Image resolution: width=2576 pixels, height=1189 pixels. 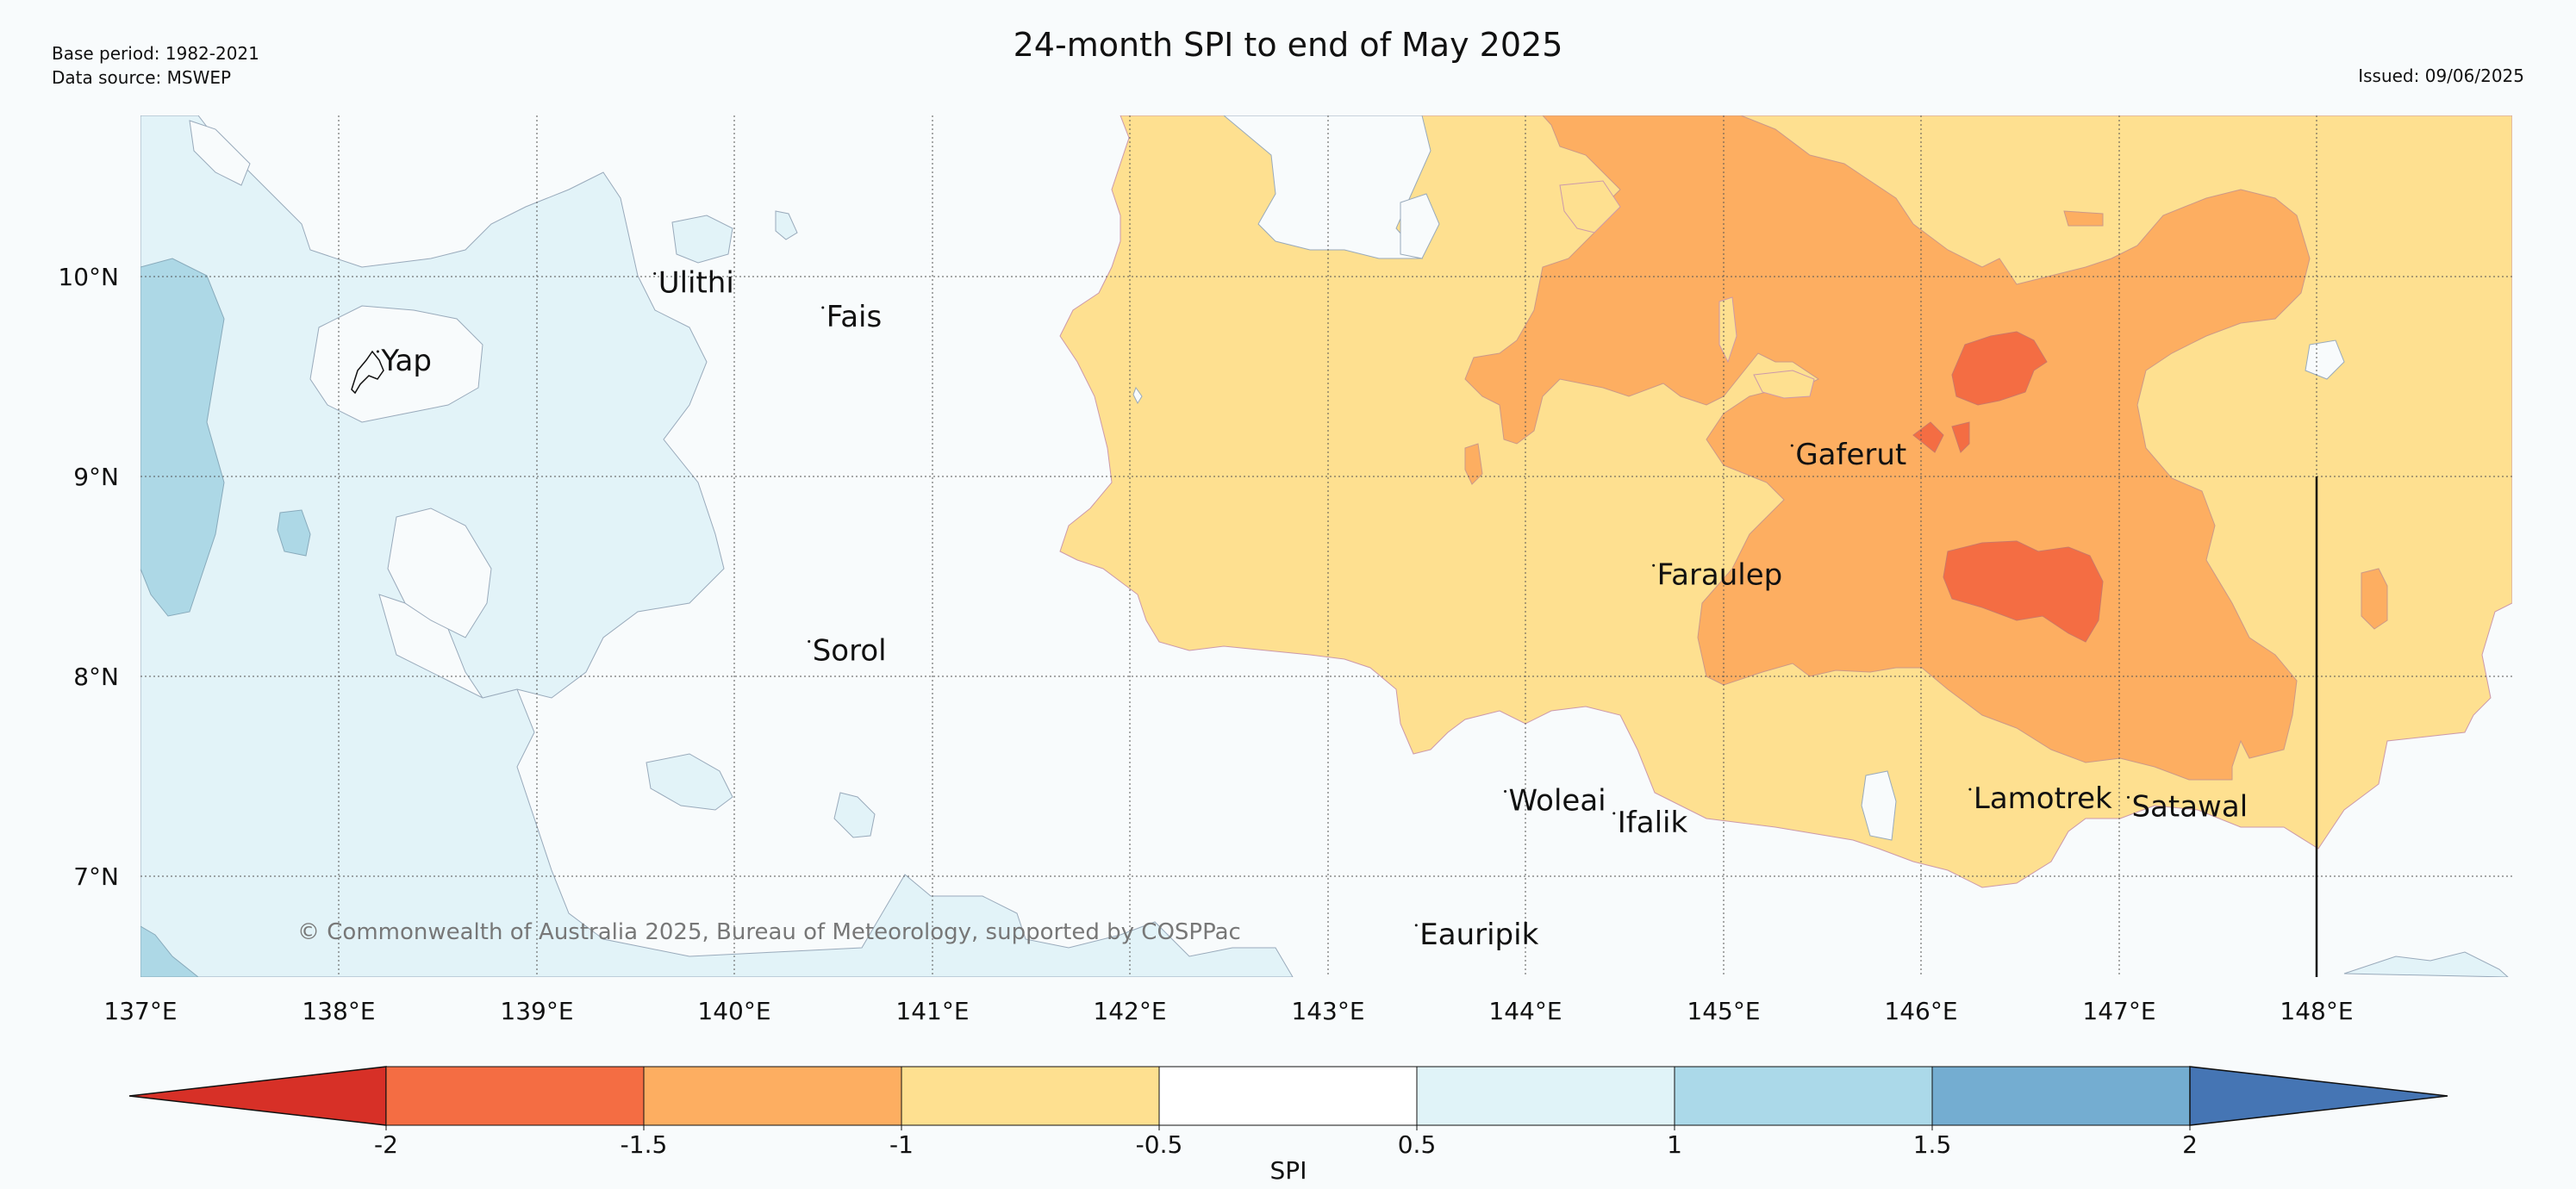 What do you see at coordinates (536, 1011) in the screenshot?
I see `lon-label: 139°E` at bounding box center [536, 1011].